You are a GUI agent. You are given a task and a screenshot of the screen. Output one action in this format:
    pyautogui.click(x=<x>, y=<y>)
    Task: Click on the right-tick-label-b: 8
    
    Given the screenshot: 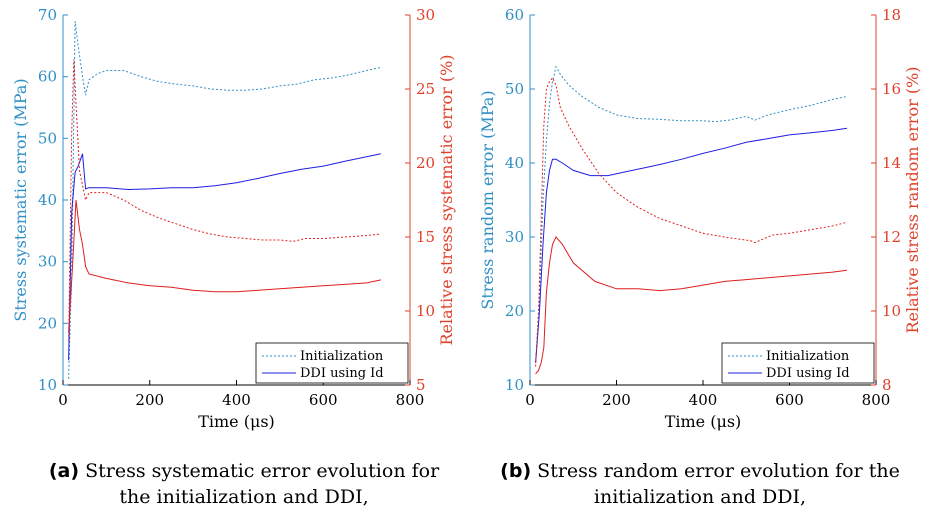 What is the action you would take?
    pyautogui.click(x=887, y=385)
    